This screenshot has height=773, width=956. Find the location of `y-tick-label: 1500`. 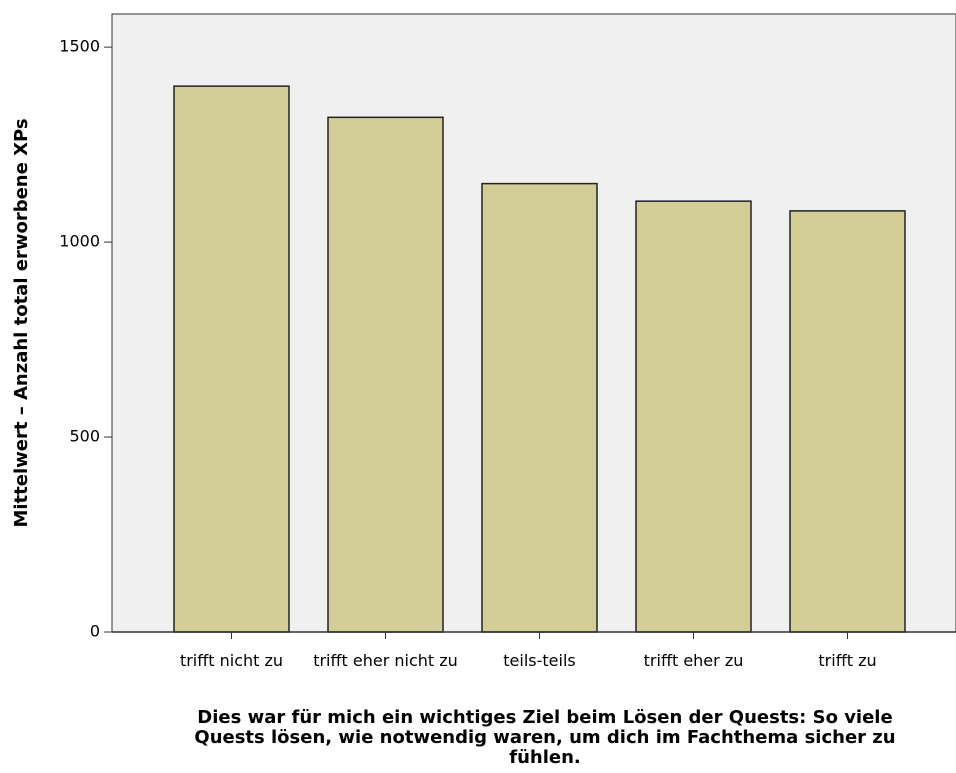

y-tick-label: 1500 is located at coordinates (79, 46).